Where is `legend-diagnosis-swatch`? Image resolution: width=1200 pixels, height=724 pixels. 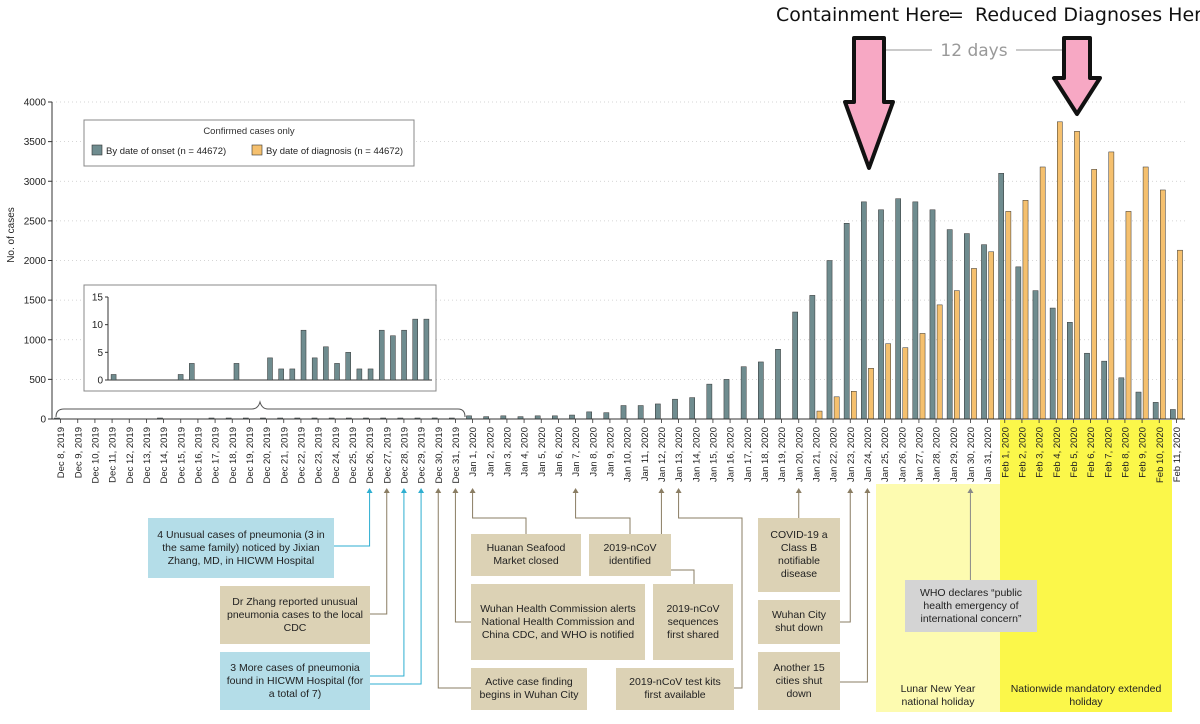 legend-diagnosis-swatch is located at coordinates (257, 150).